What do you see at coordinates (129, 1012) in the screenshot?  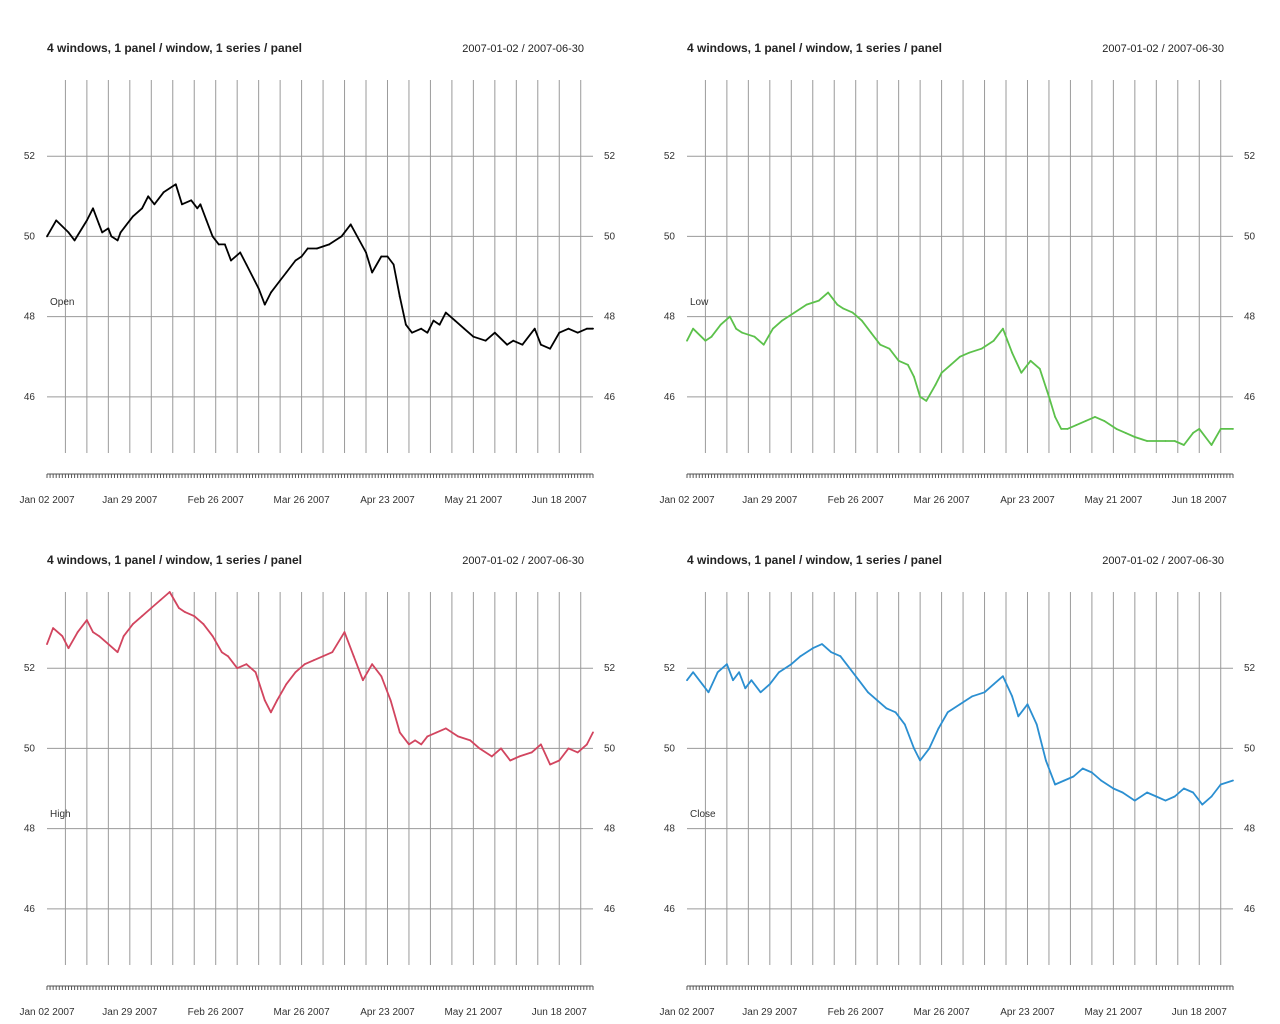 I see `x-tick-label: Jan 29 2007` at bounding box center [129, 1012].